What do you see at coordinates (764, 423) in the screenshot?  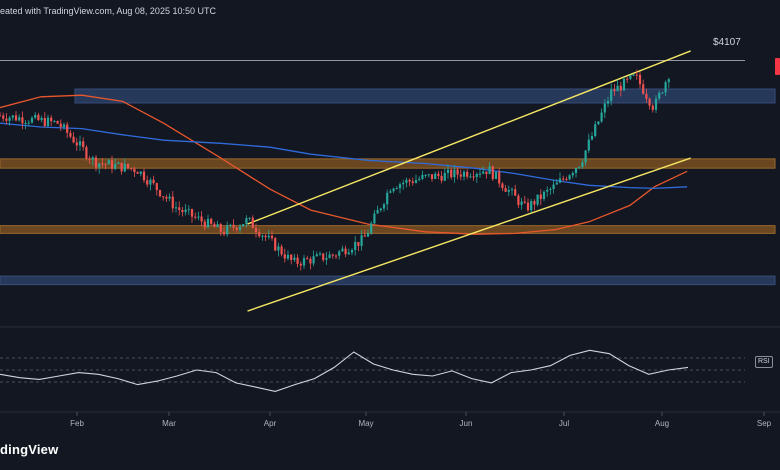 I see `month-label-sep: Sep` at bounding box center [764, 423].